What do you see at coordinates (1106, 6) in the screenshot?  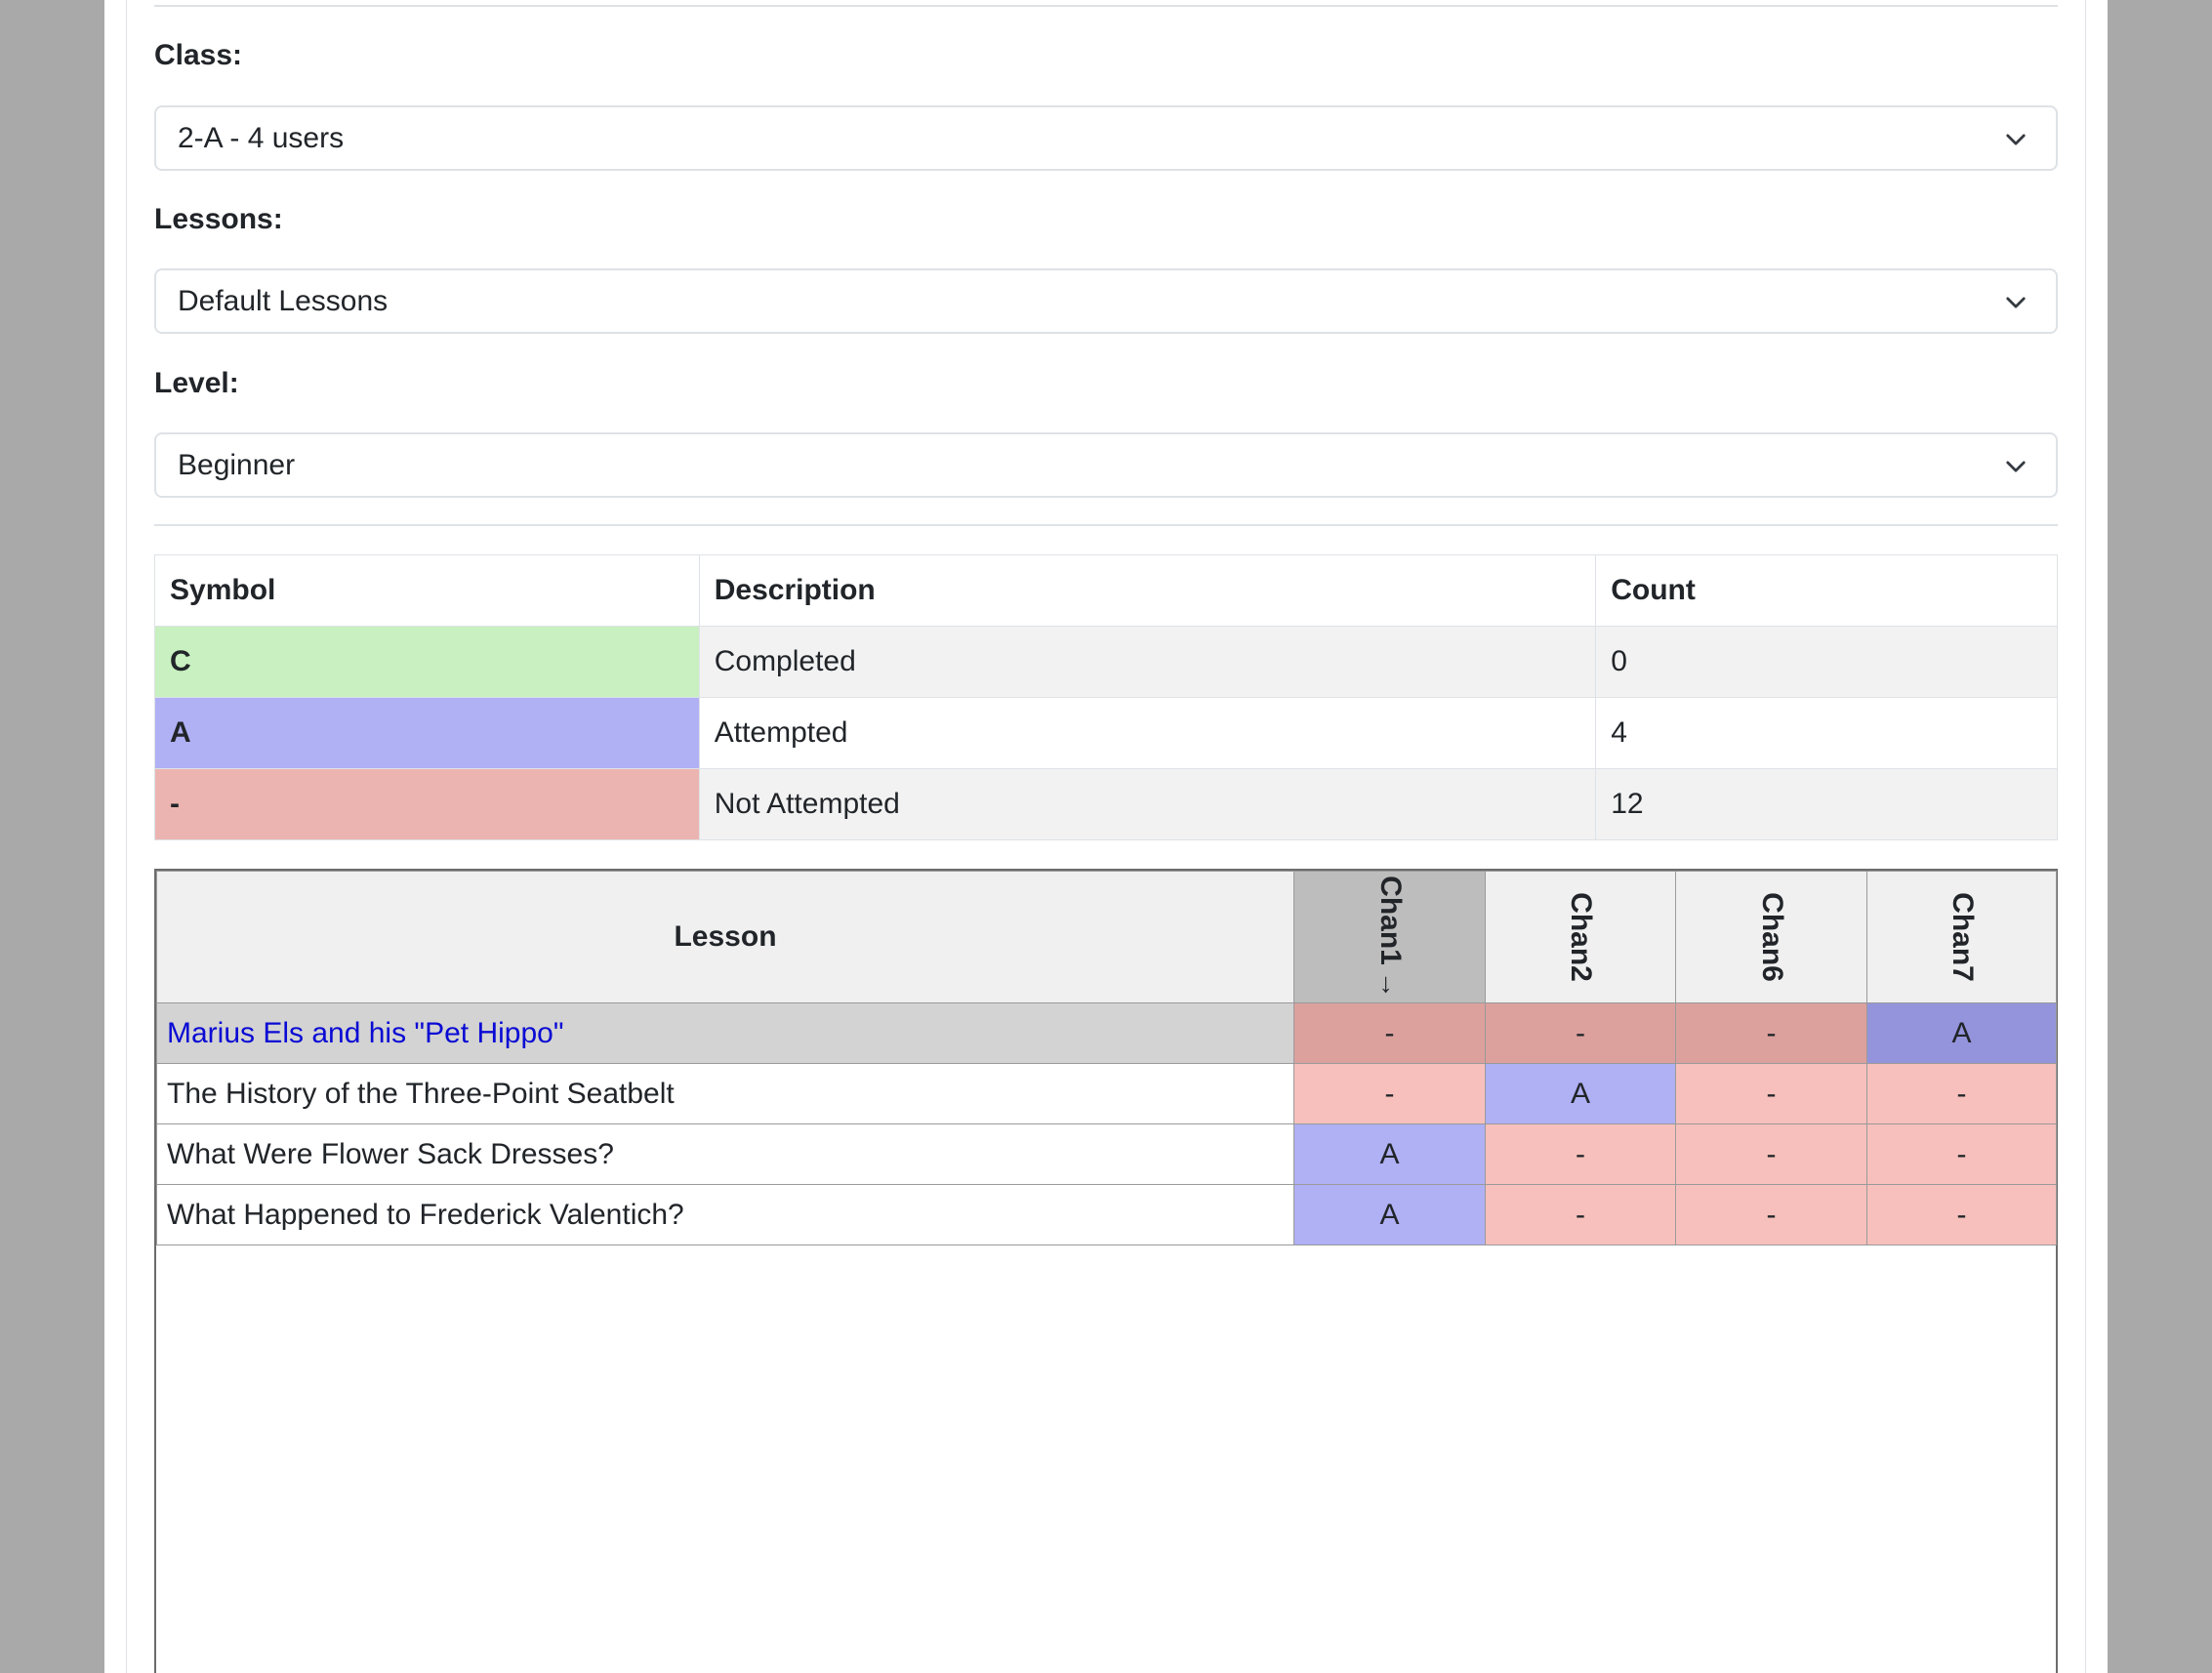 I see `top-divider` at bounding box center [1106, 6].